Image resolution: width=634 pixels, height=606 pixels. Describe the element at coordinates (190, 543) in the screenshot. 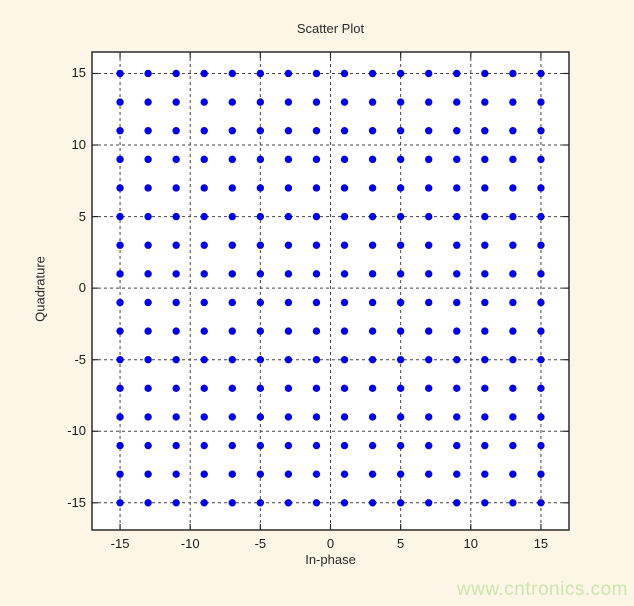

I see `x-tick-label: -10` at that location.